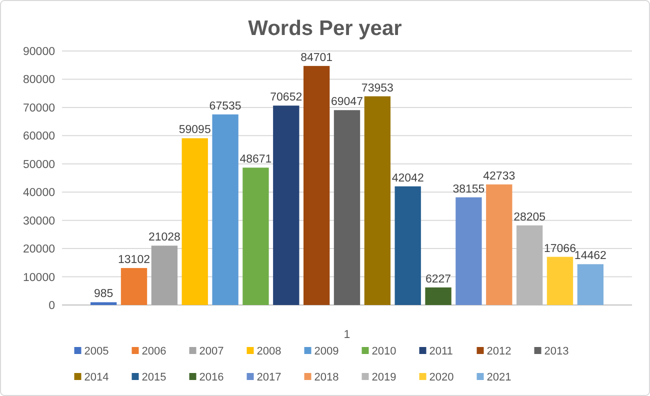 The height and width of the screenshot is (396, 650). Describe the element at coordinates (39, 52) in the screenshot. I see `y-tick-label: 90000` at that location.